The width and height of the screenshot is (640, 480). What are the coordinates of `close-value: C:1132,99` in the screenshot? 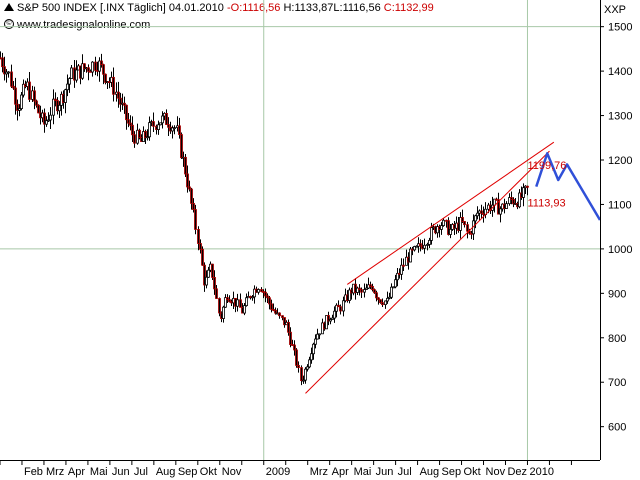 It's located at (408, 8).